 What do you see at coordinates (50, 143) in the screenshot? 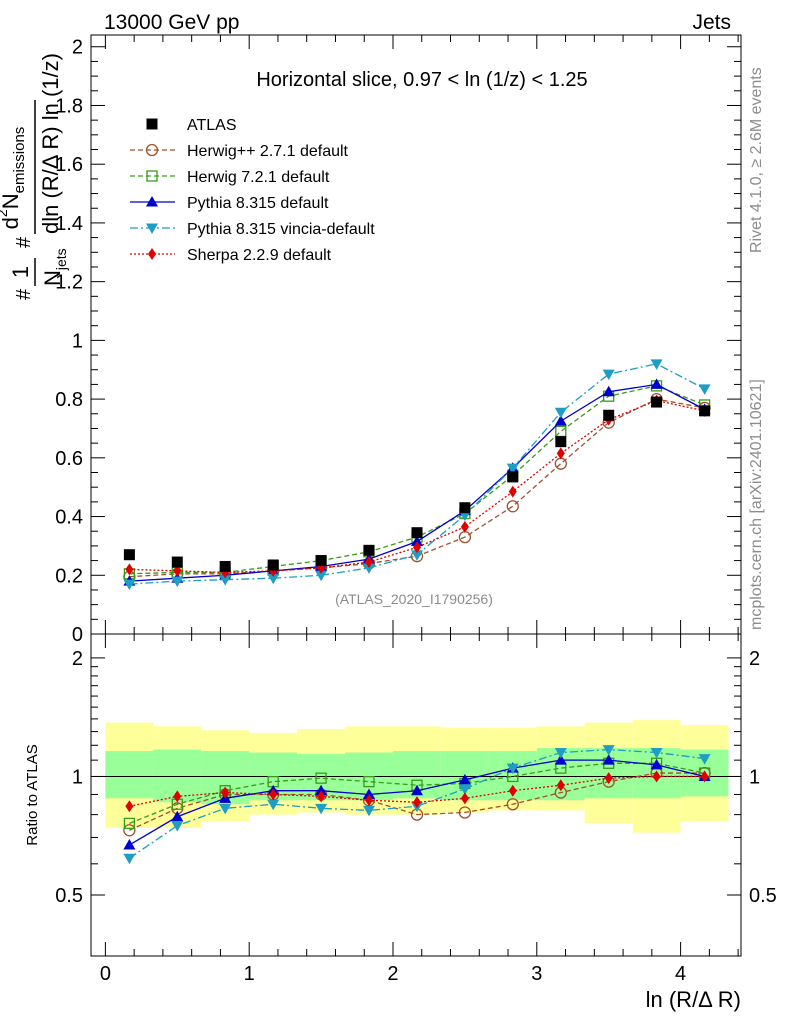
I see `ylabel-d-den: dln (R/Δ R) ln (1/z)` at bounding box center [50, 143].